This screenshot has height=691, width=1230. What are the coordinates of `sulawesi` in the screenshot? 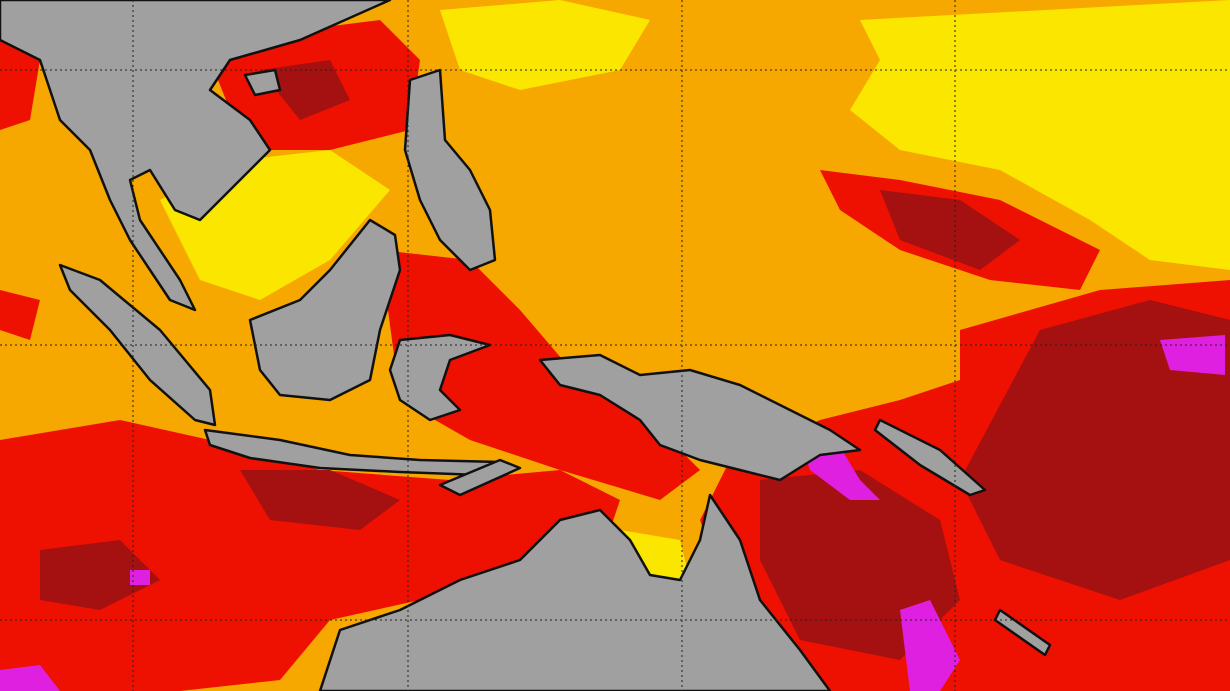 It's located at (440, 377).